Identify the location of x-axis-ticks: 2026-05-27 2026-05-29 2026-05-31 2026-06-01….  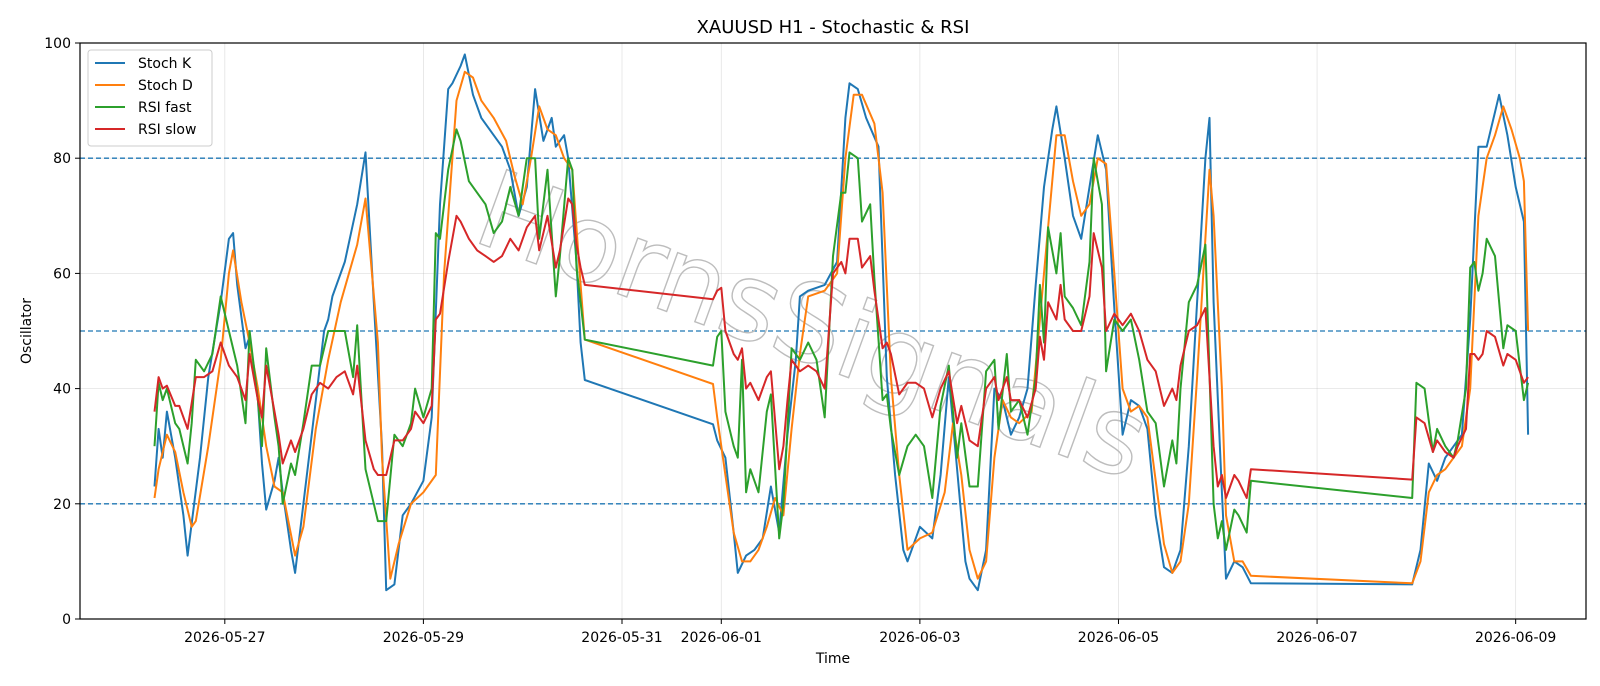
(870, 632).